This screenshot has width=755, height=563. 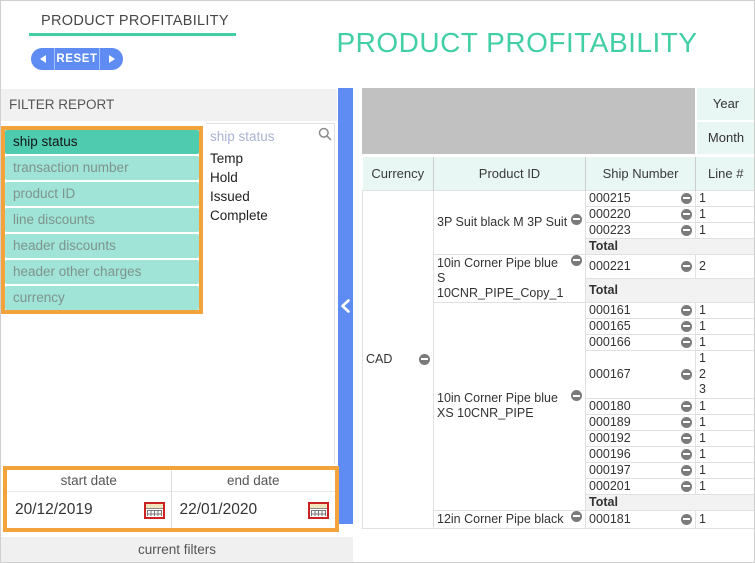 I want to click on table-row: 000196 1, so click(x=558, y=454).